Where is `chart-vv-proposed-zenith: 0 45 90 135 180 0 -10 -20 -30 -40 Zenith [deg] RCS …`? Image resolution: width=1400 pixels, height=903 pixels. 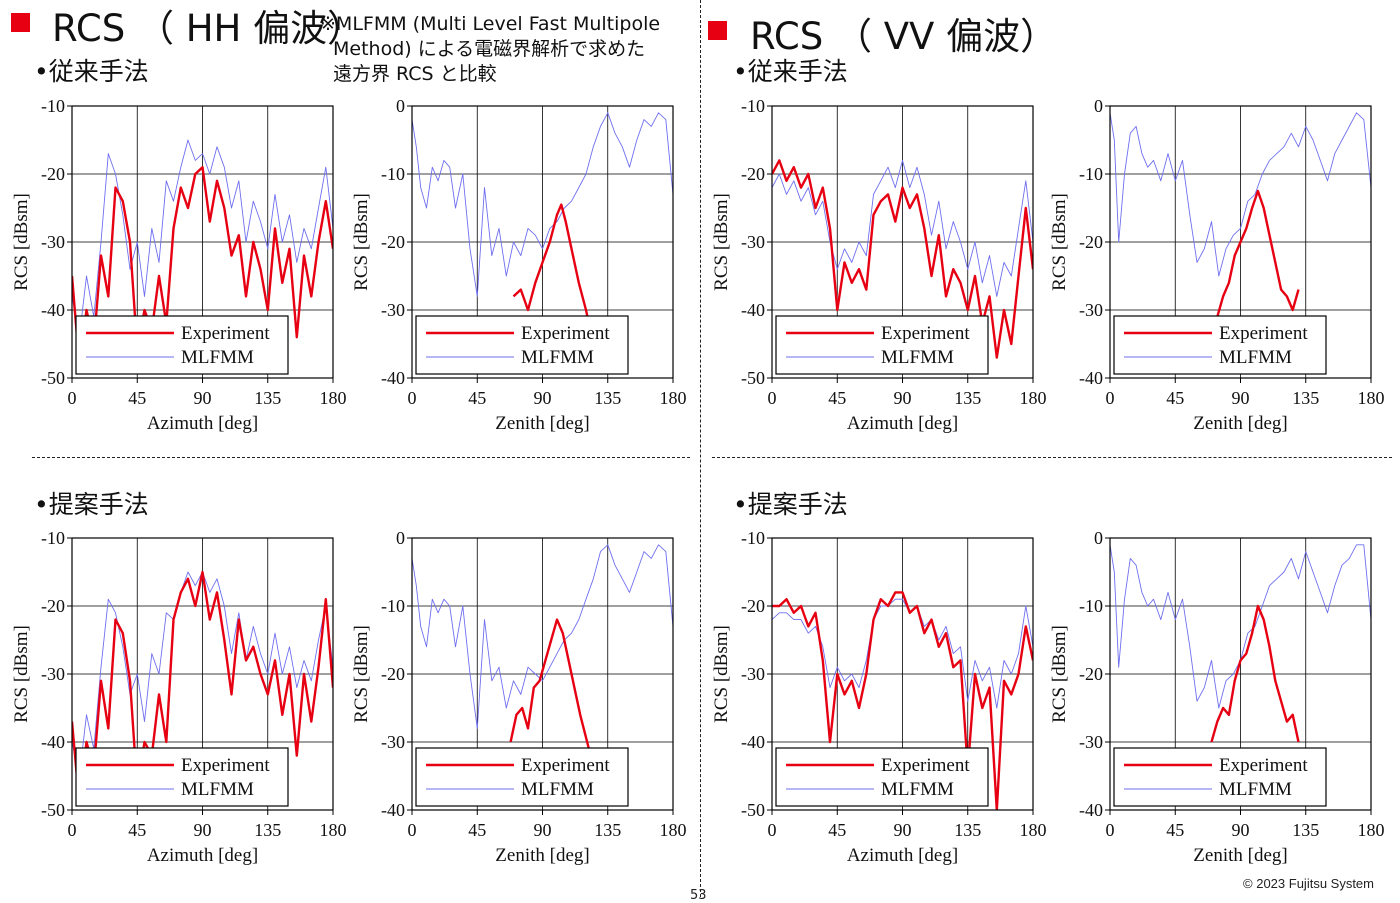
chart-vv-proposed-zenith: 0 45 90 135 180 0 -10 -20 -30 -40 Zenith [deg] RCS … is located at coordinates (1217, 697).